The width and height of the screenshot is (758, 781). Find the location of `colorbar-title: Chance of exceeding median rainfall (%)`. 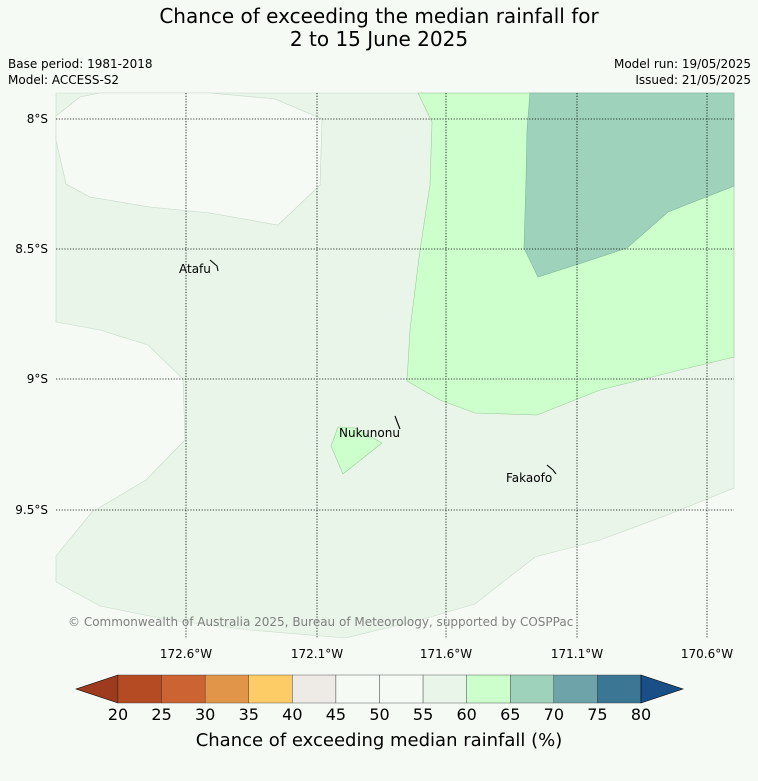

colorbar-title: Chance of exceeding median rainfall (%) is located at coordinates (379, 740).